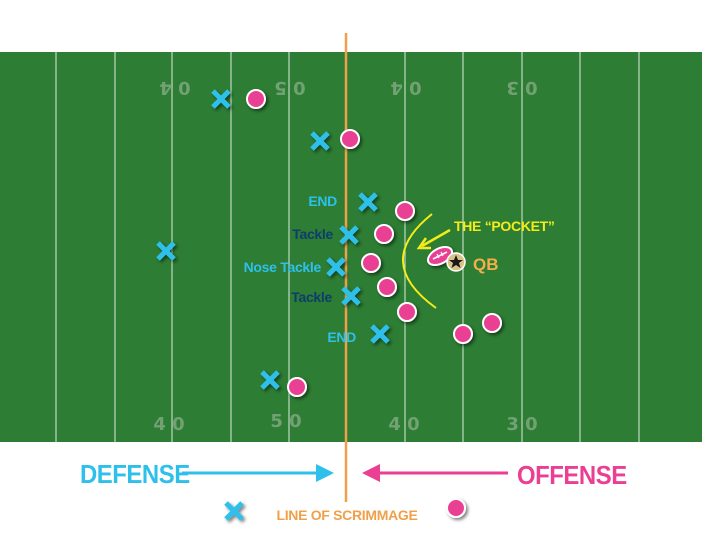  I want to click on yard-number-bottom-3: 4 0, so click(403, 424).